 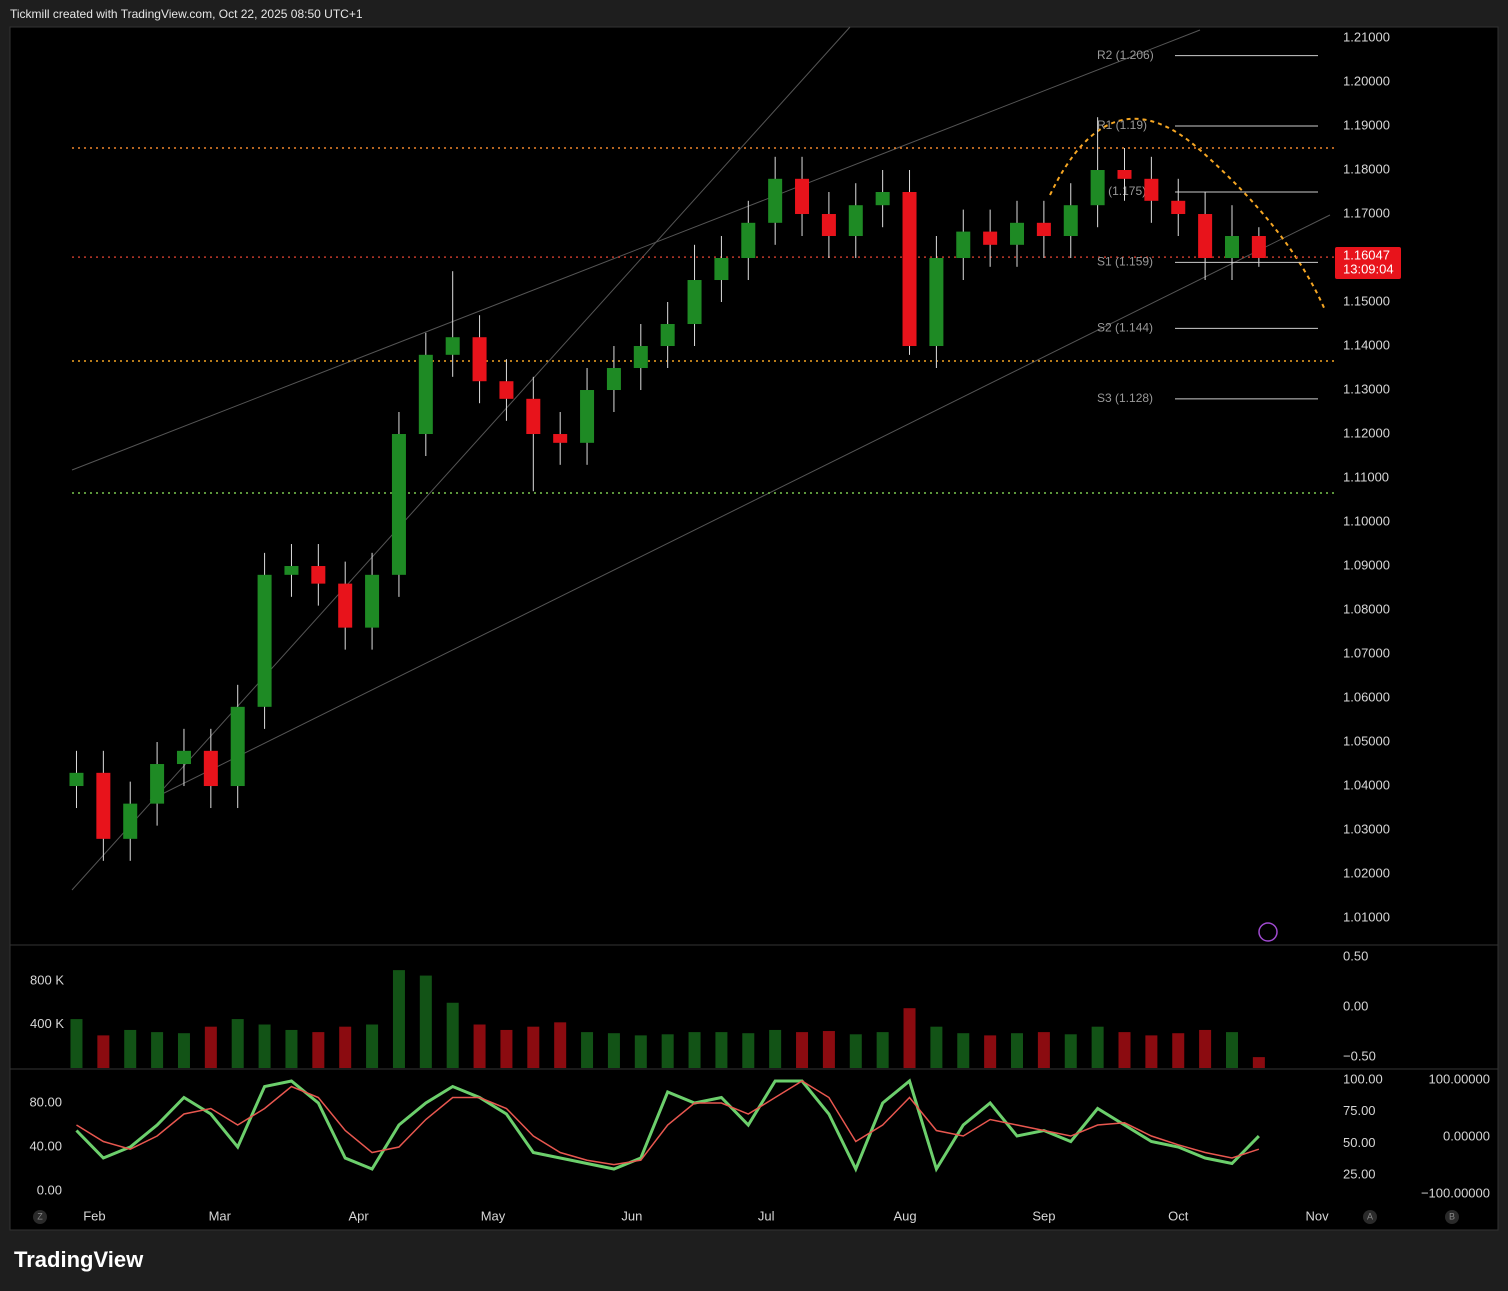 I want to click on alert-icon, so click(x=1268, y=932).